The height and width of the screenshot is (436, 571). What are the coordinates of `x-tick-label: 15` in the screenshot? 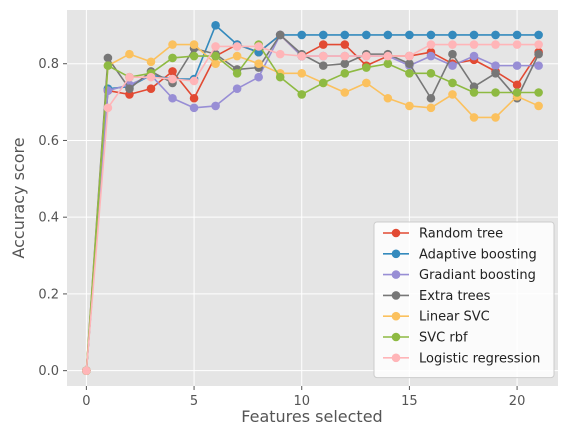 It's located at (409, 401).